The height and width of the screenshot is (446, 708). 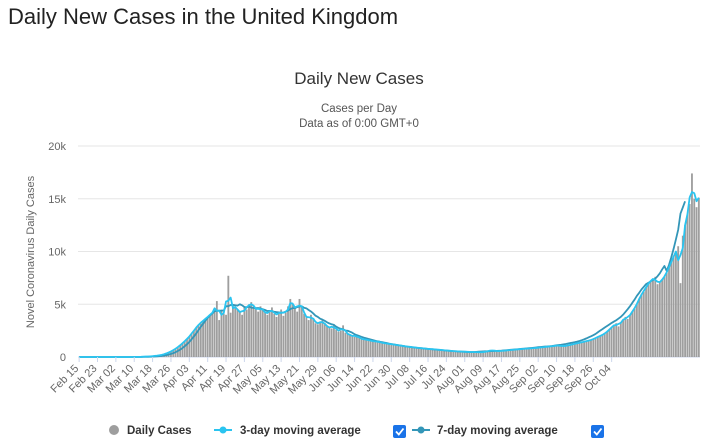 I want to click on checkbox-3-day, so click(x=399, y=431).